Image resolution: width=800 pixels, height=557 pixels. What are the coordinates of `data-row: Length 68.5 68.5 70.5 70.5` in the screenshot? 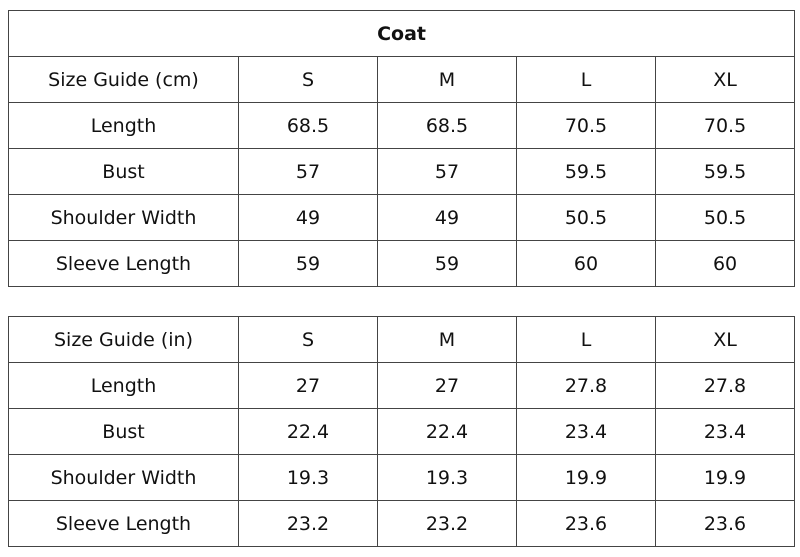 It's located at (402, 125).